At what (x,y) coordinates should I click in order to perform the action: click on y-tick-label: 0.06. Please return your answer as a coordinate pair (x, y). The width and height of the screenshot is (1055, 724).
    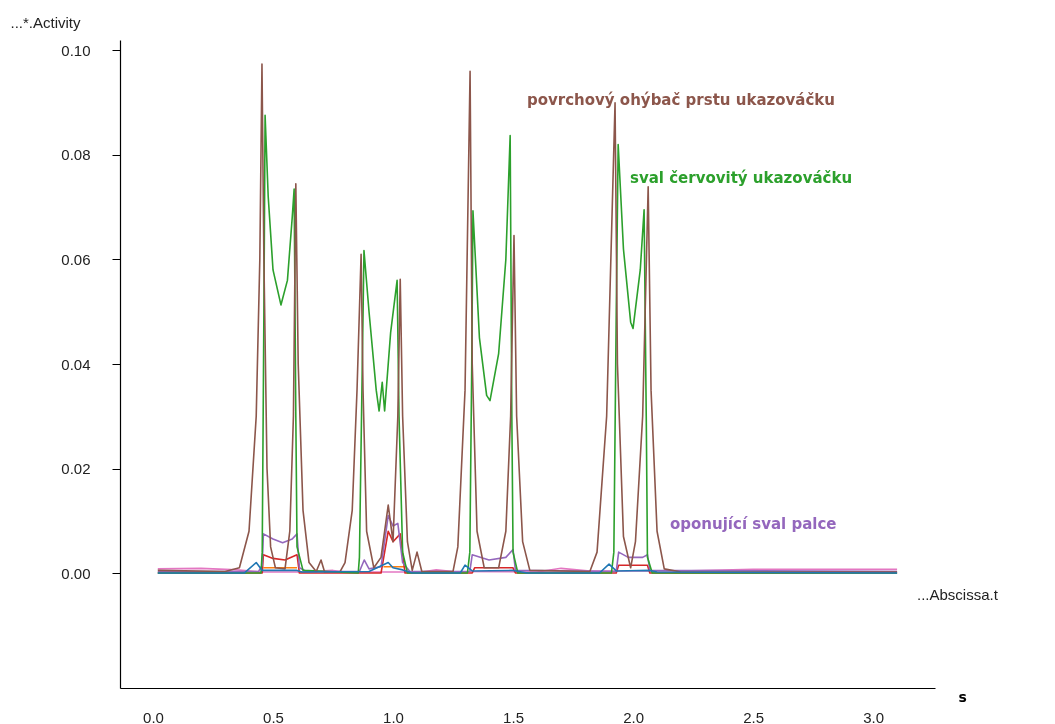
    Looking at the image, I should click on (76, 259).